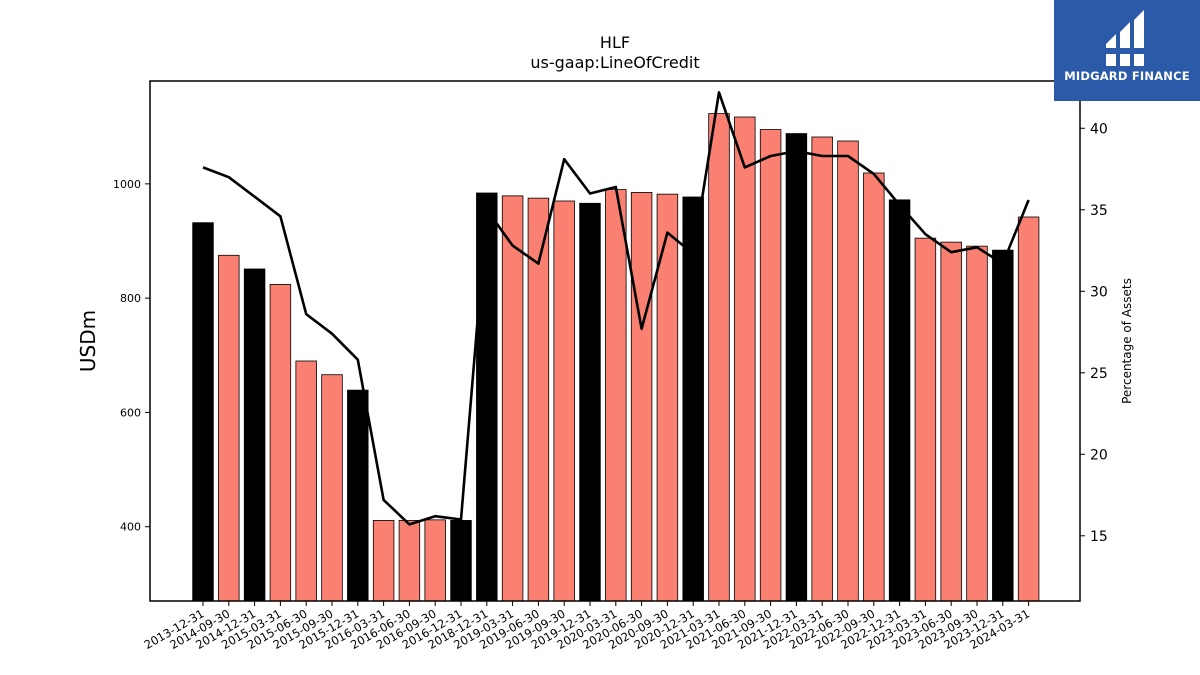 This screenshot has height=675, width=1200. I want to click on midgard-finance-logo: MIDGARD FINANCE, so click(1127, 50).